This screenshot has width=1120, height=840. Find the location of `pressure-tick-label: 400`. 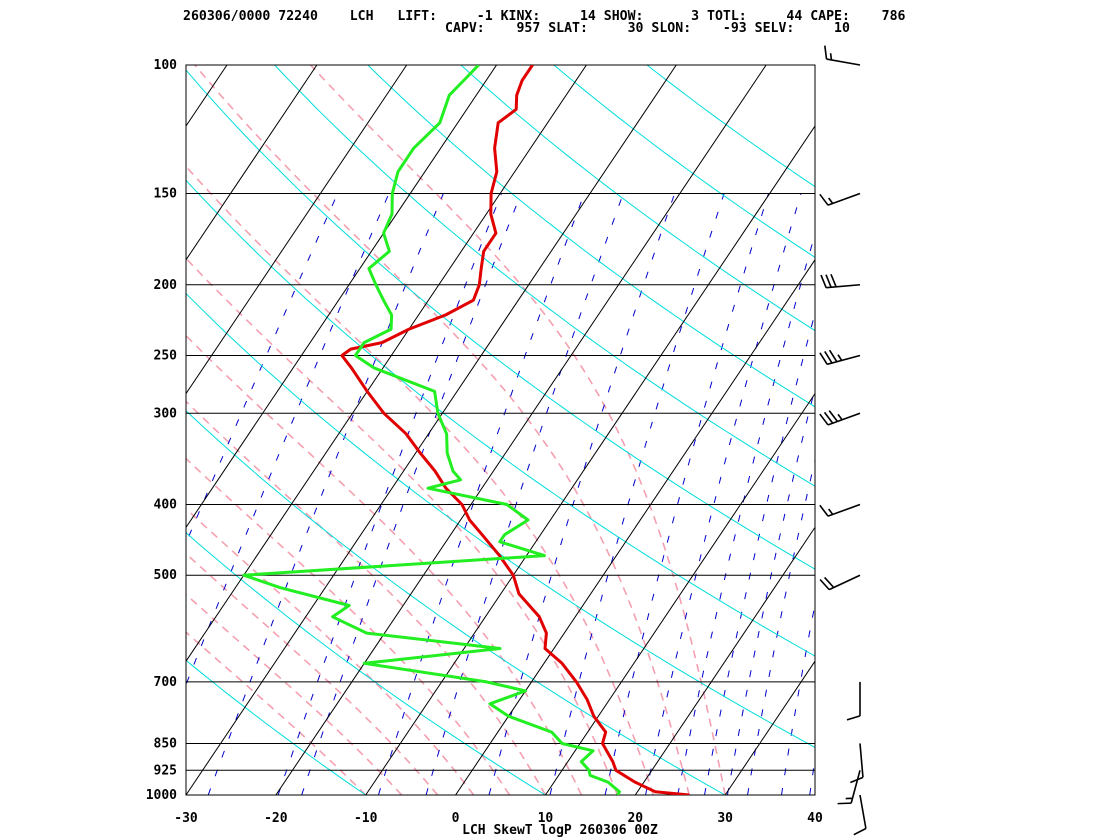

pressure-tick-label: 400 is located at coordinates (166, 505).